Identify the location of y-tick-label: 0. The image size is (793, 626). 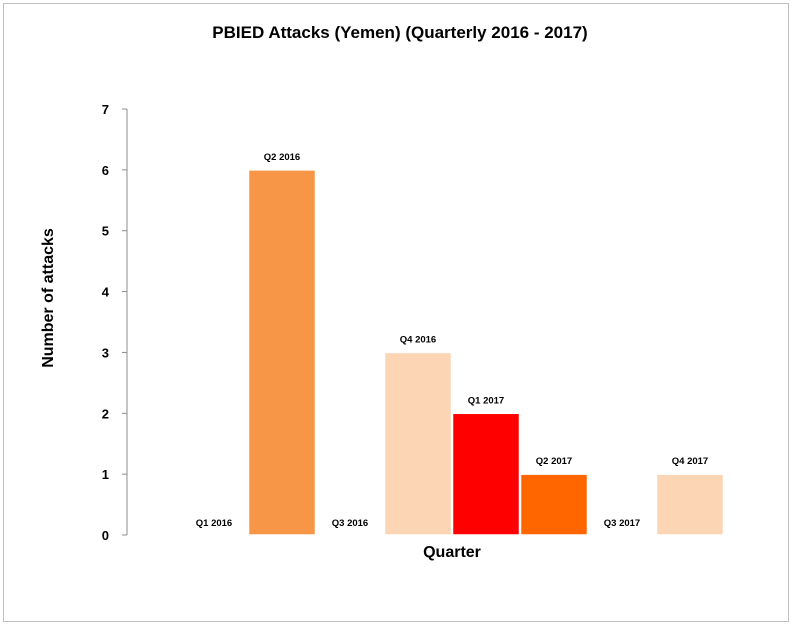
(105, 535).